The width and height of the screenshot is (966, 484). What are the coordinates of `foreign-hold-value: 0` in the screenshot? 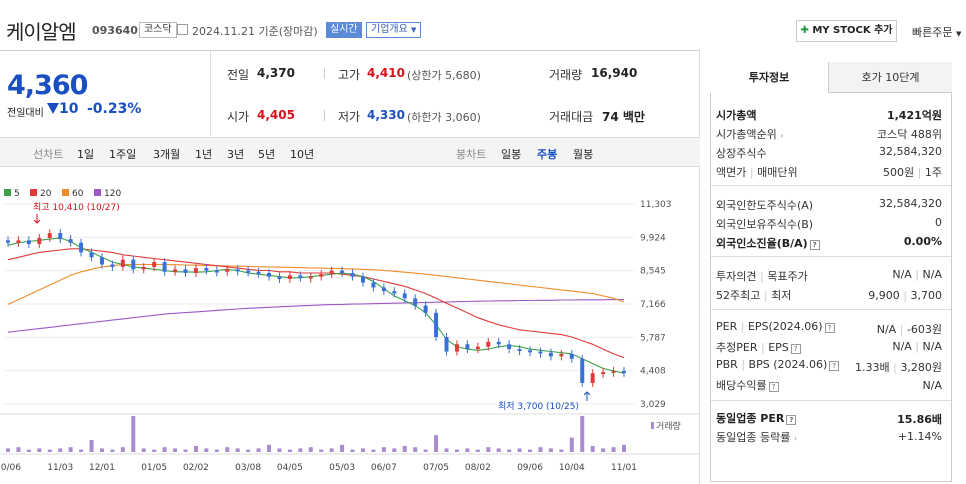 It's located at (938, 222).